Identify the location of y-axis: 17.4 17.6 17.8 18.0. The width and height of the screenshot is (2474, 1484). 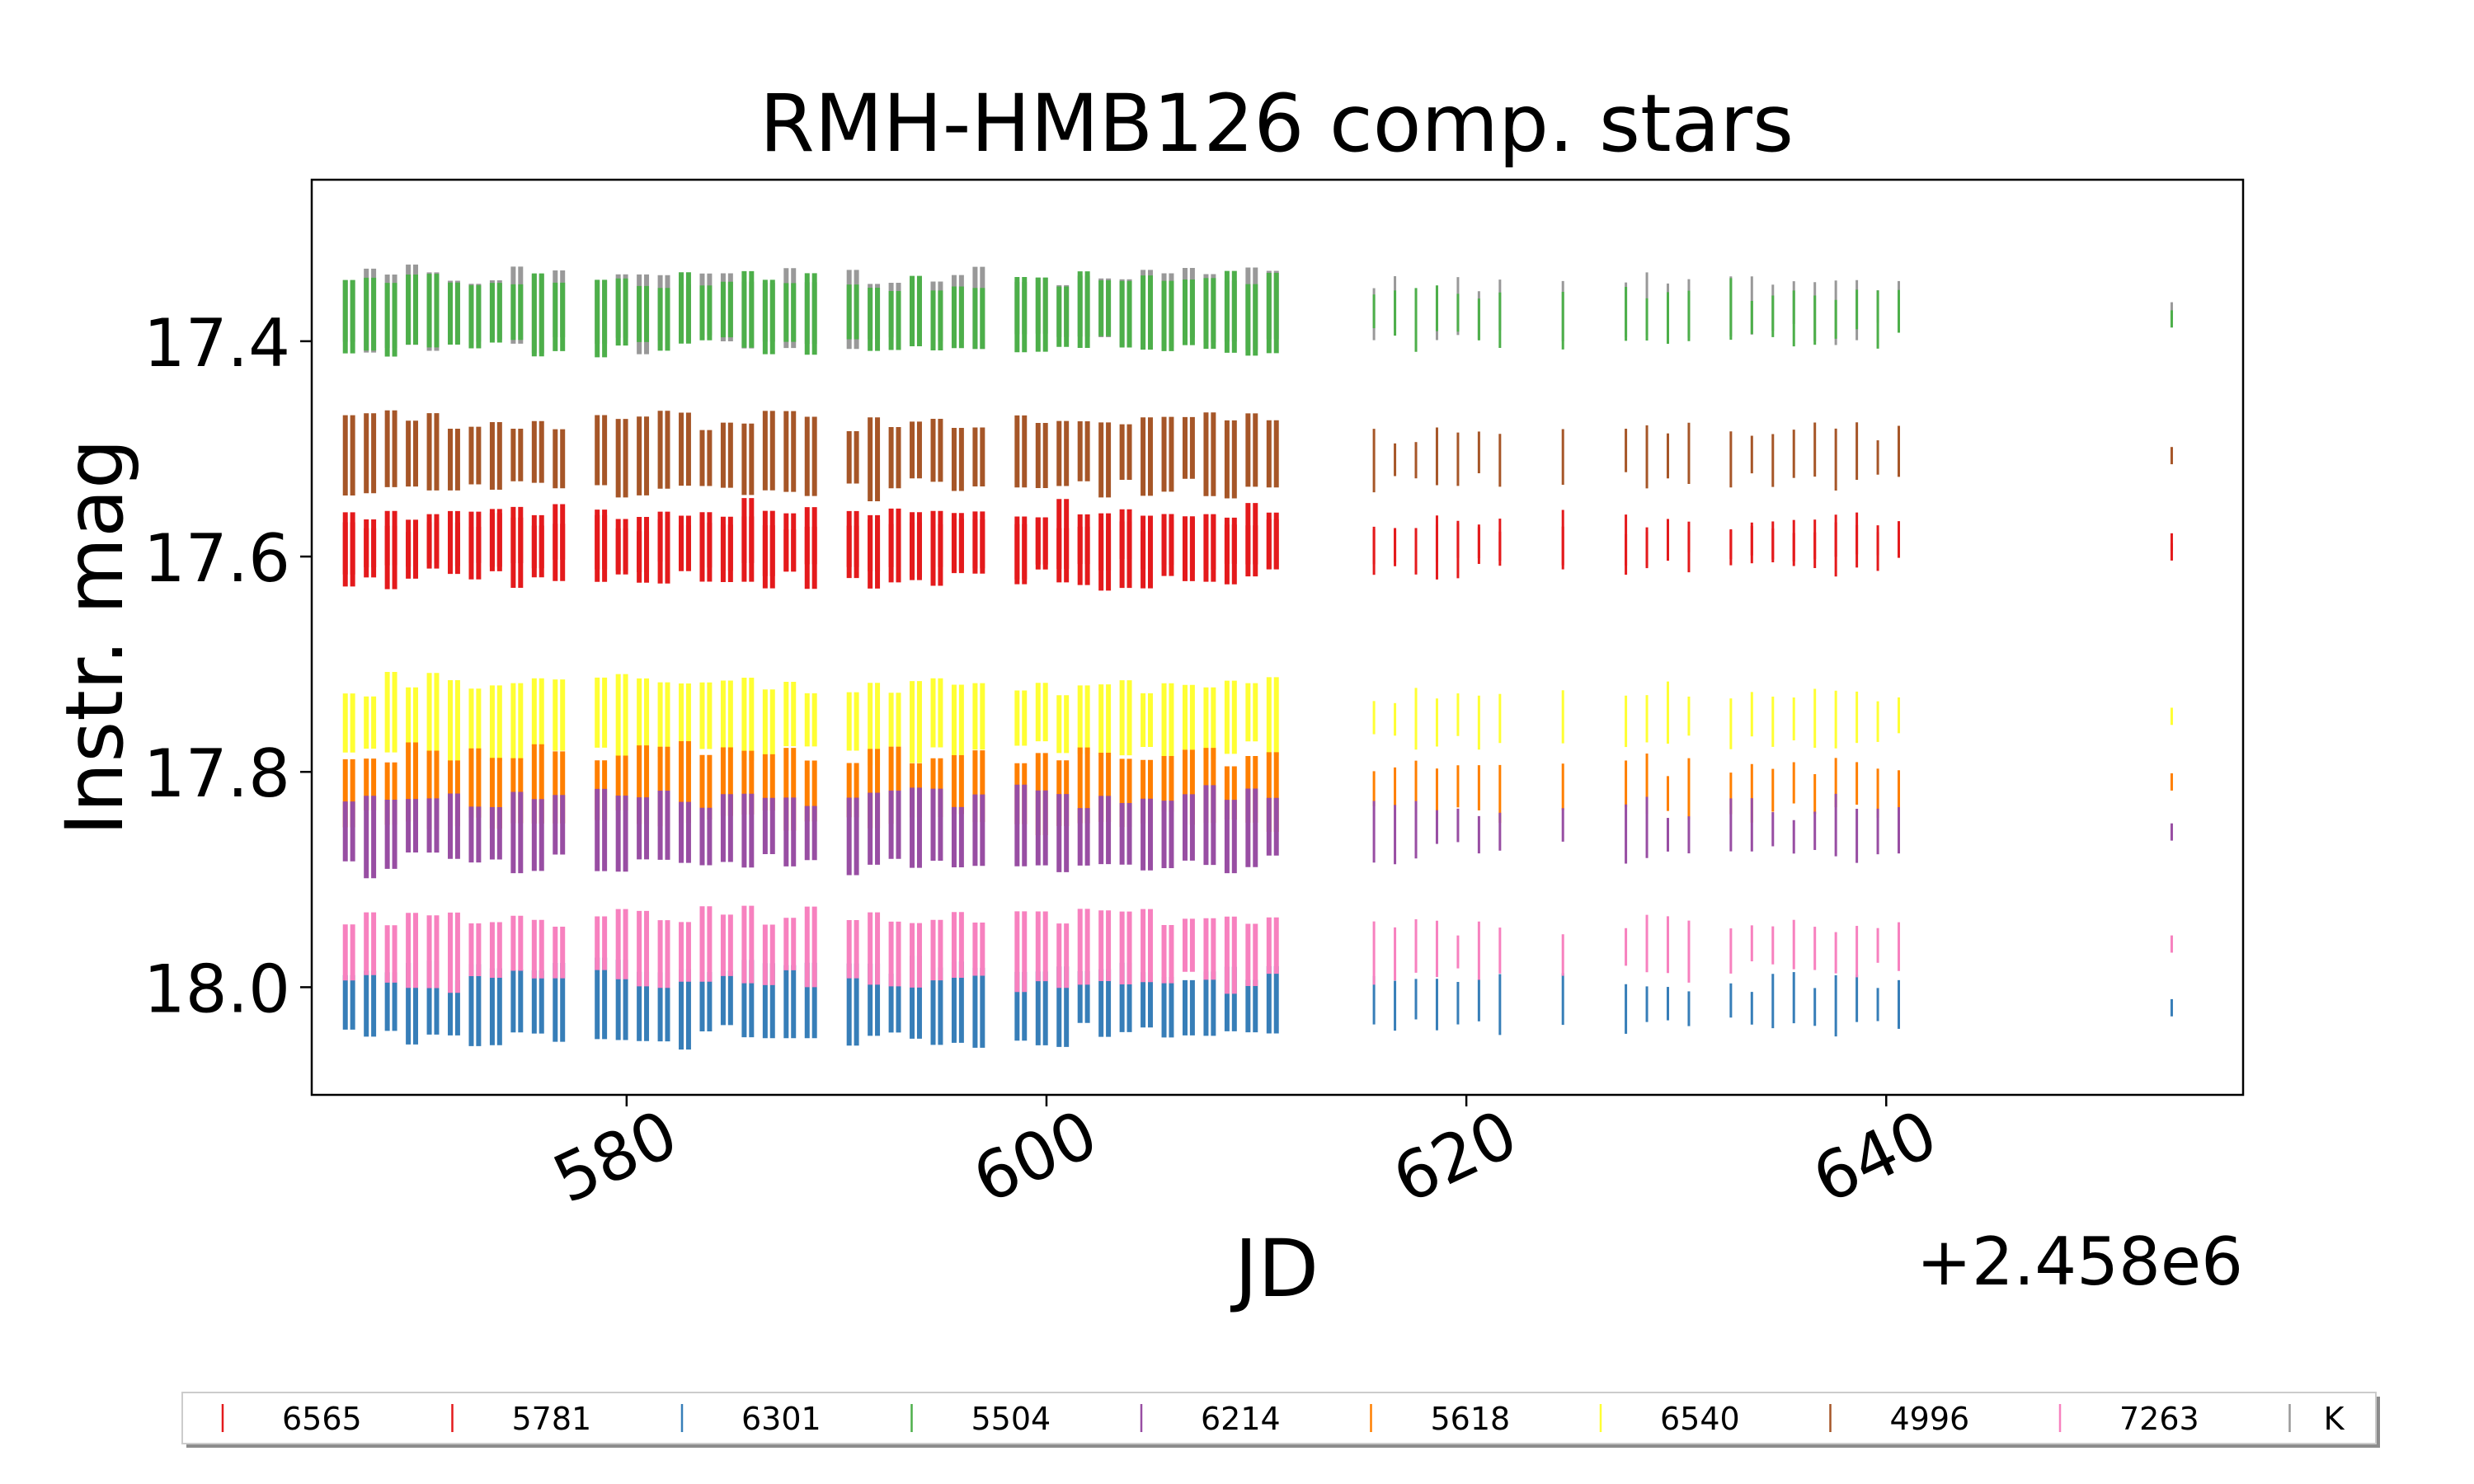
(227, 666).